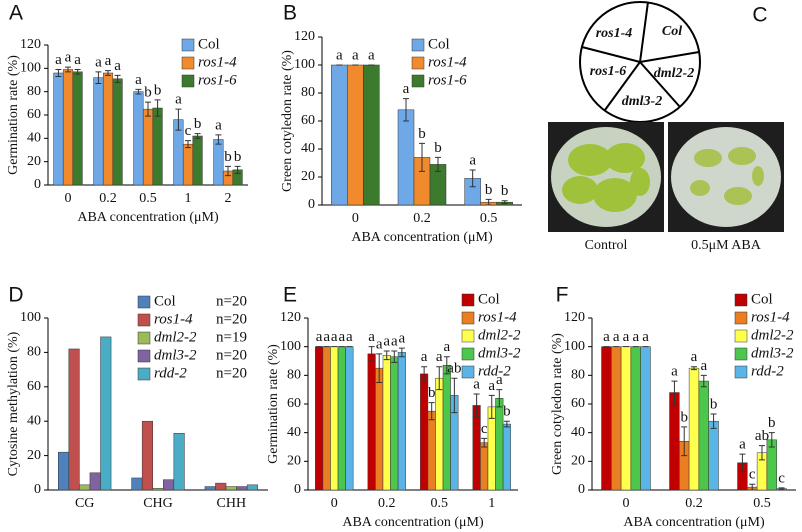 This screenshot has width=802, height=532. I want to click on x-tick-label: 0.2, so click(694, 503).